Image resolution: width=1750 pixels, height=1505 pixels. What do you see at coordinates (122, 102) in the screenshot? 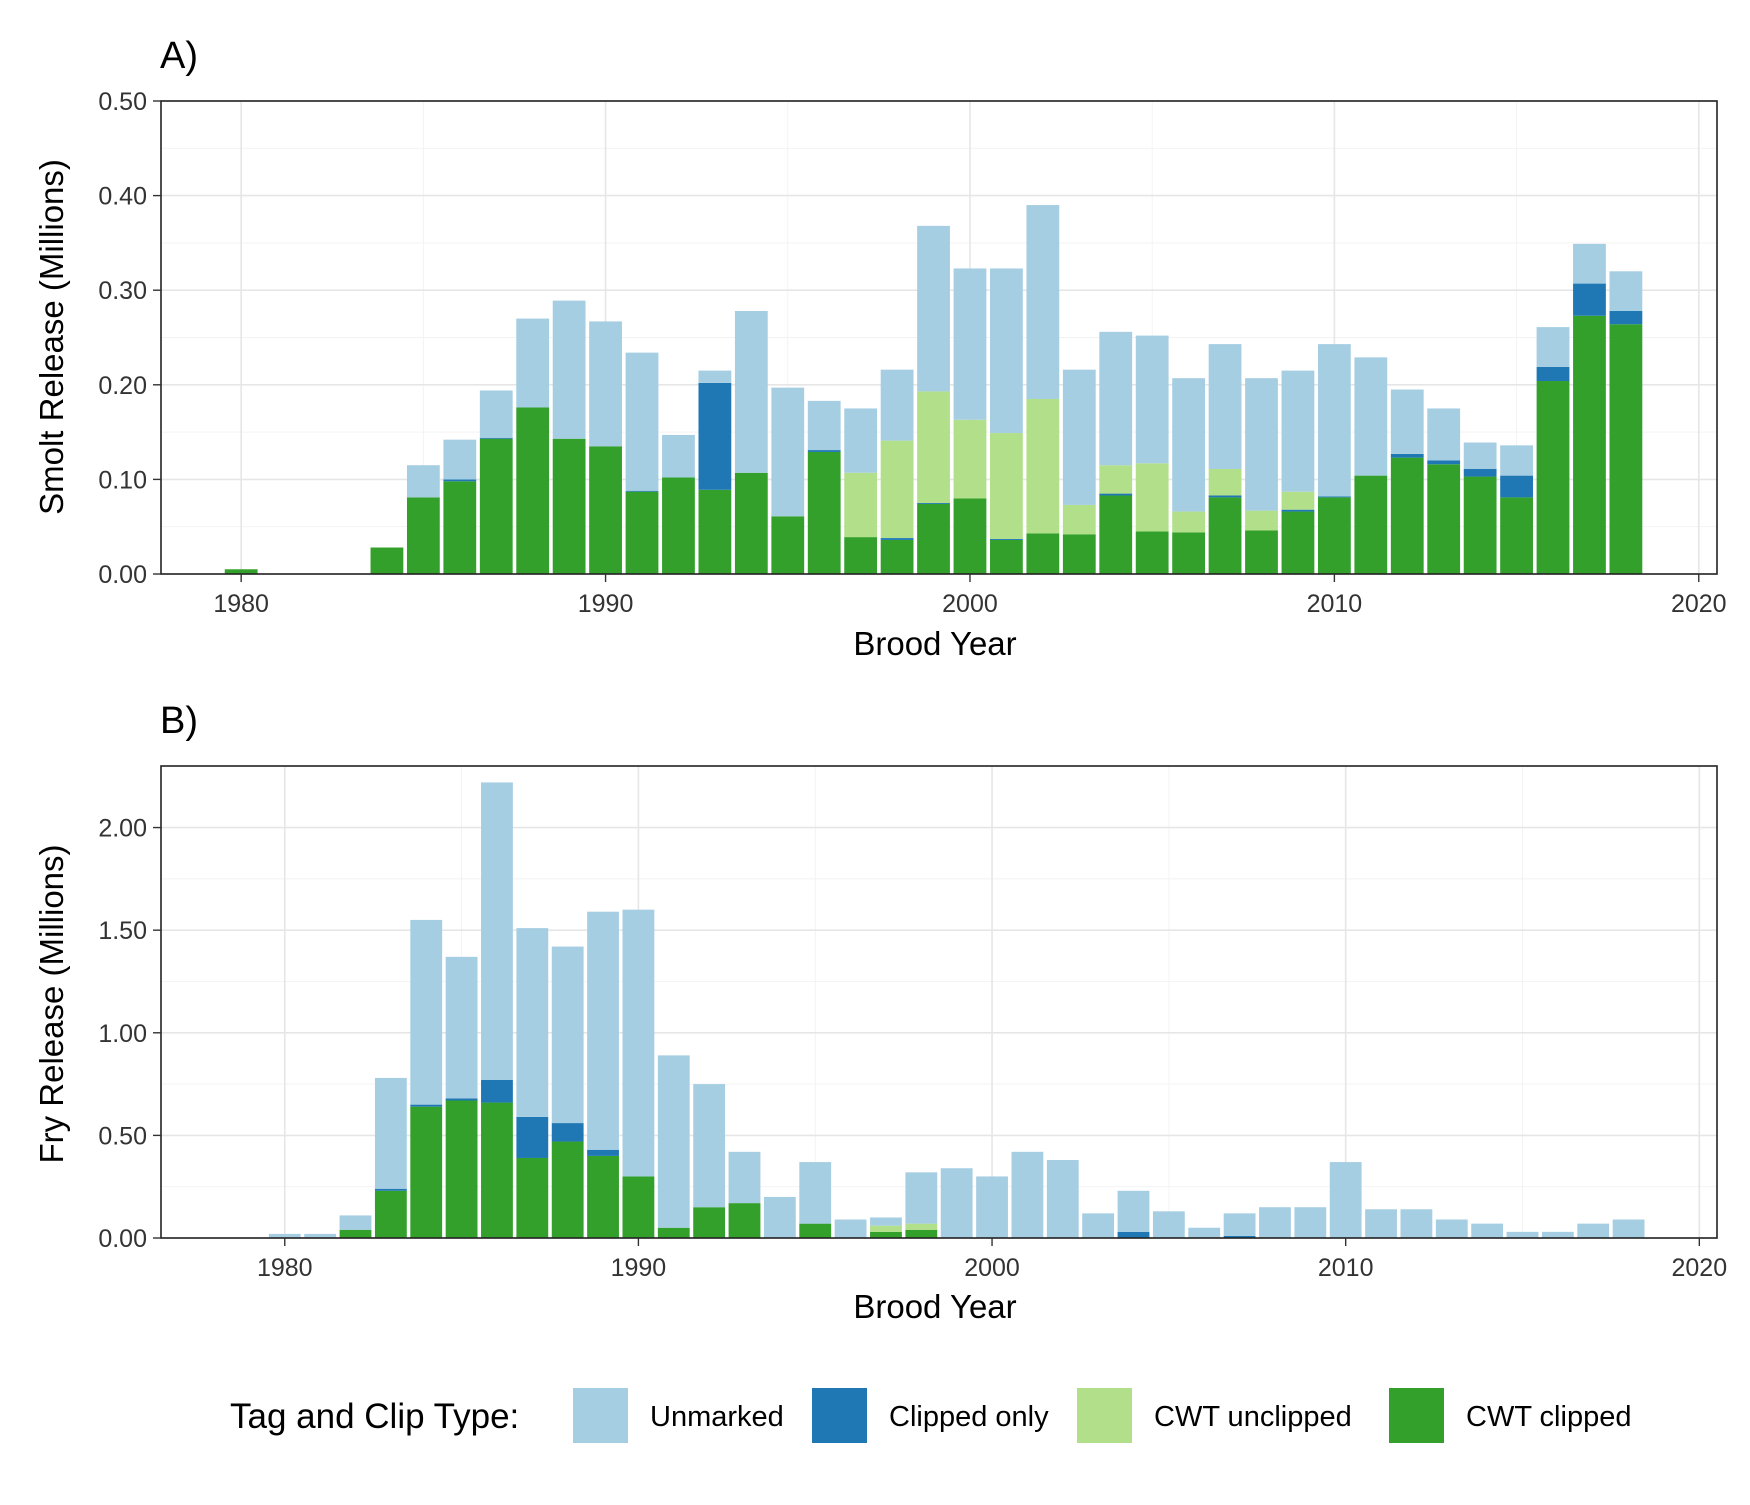
I see `panel-a-y-tick-label: 0.50` at bounding box center [122, 102].